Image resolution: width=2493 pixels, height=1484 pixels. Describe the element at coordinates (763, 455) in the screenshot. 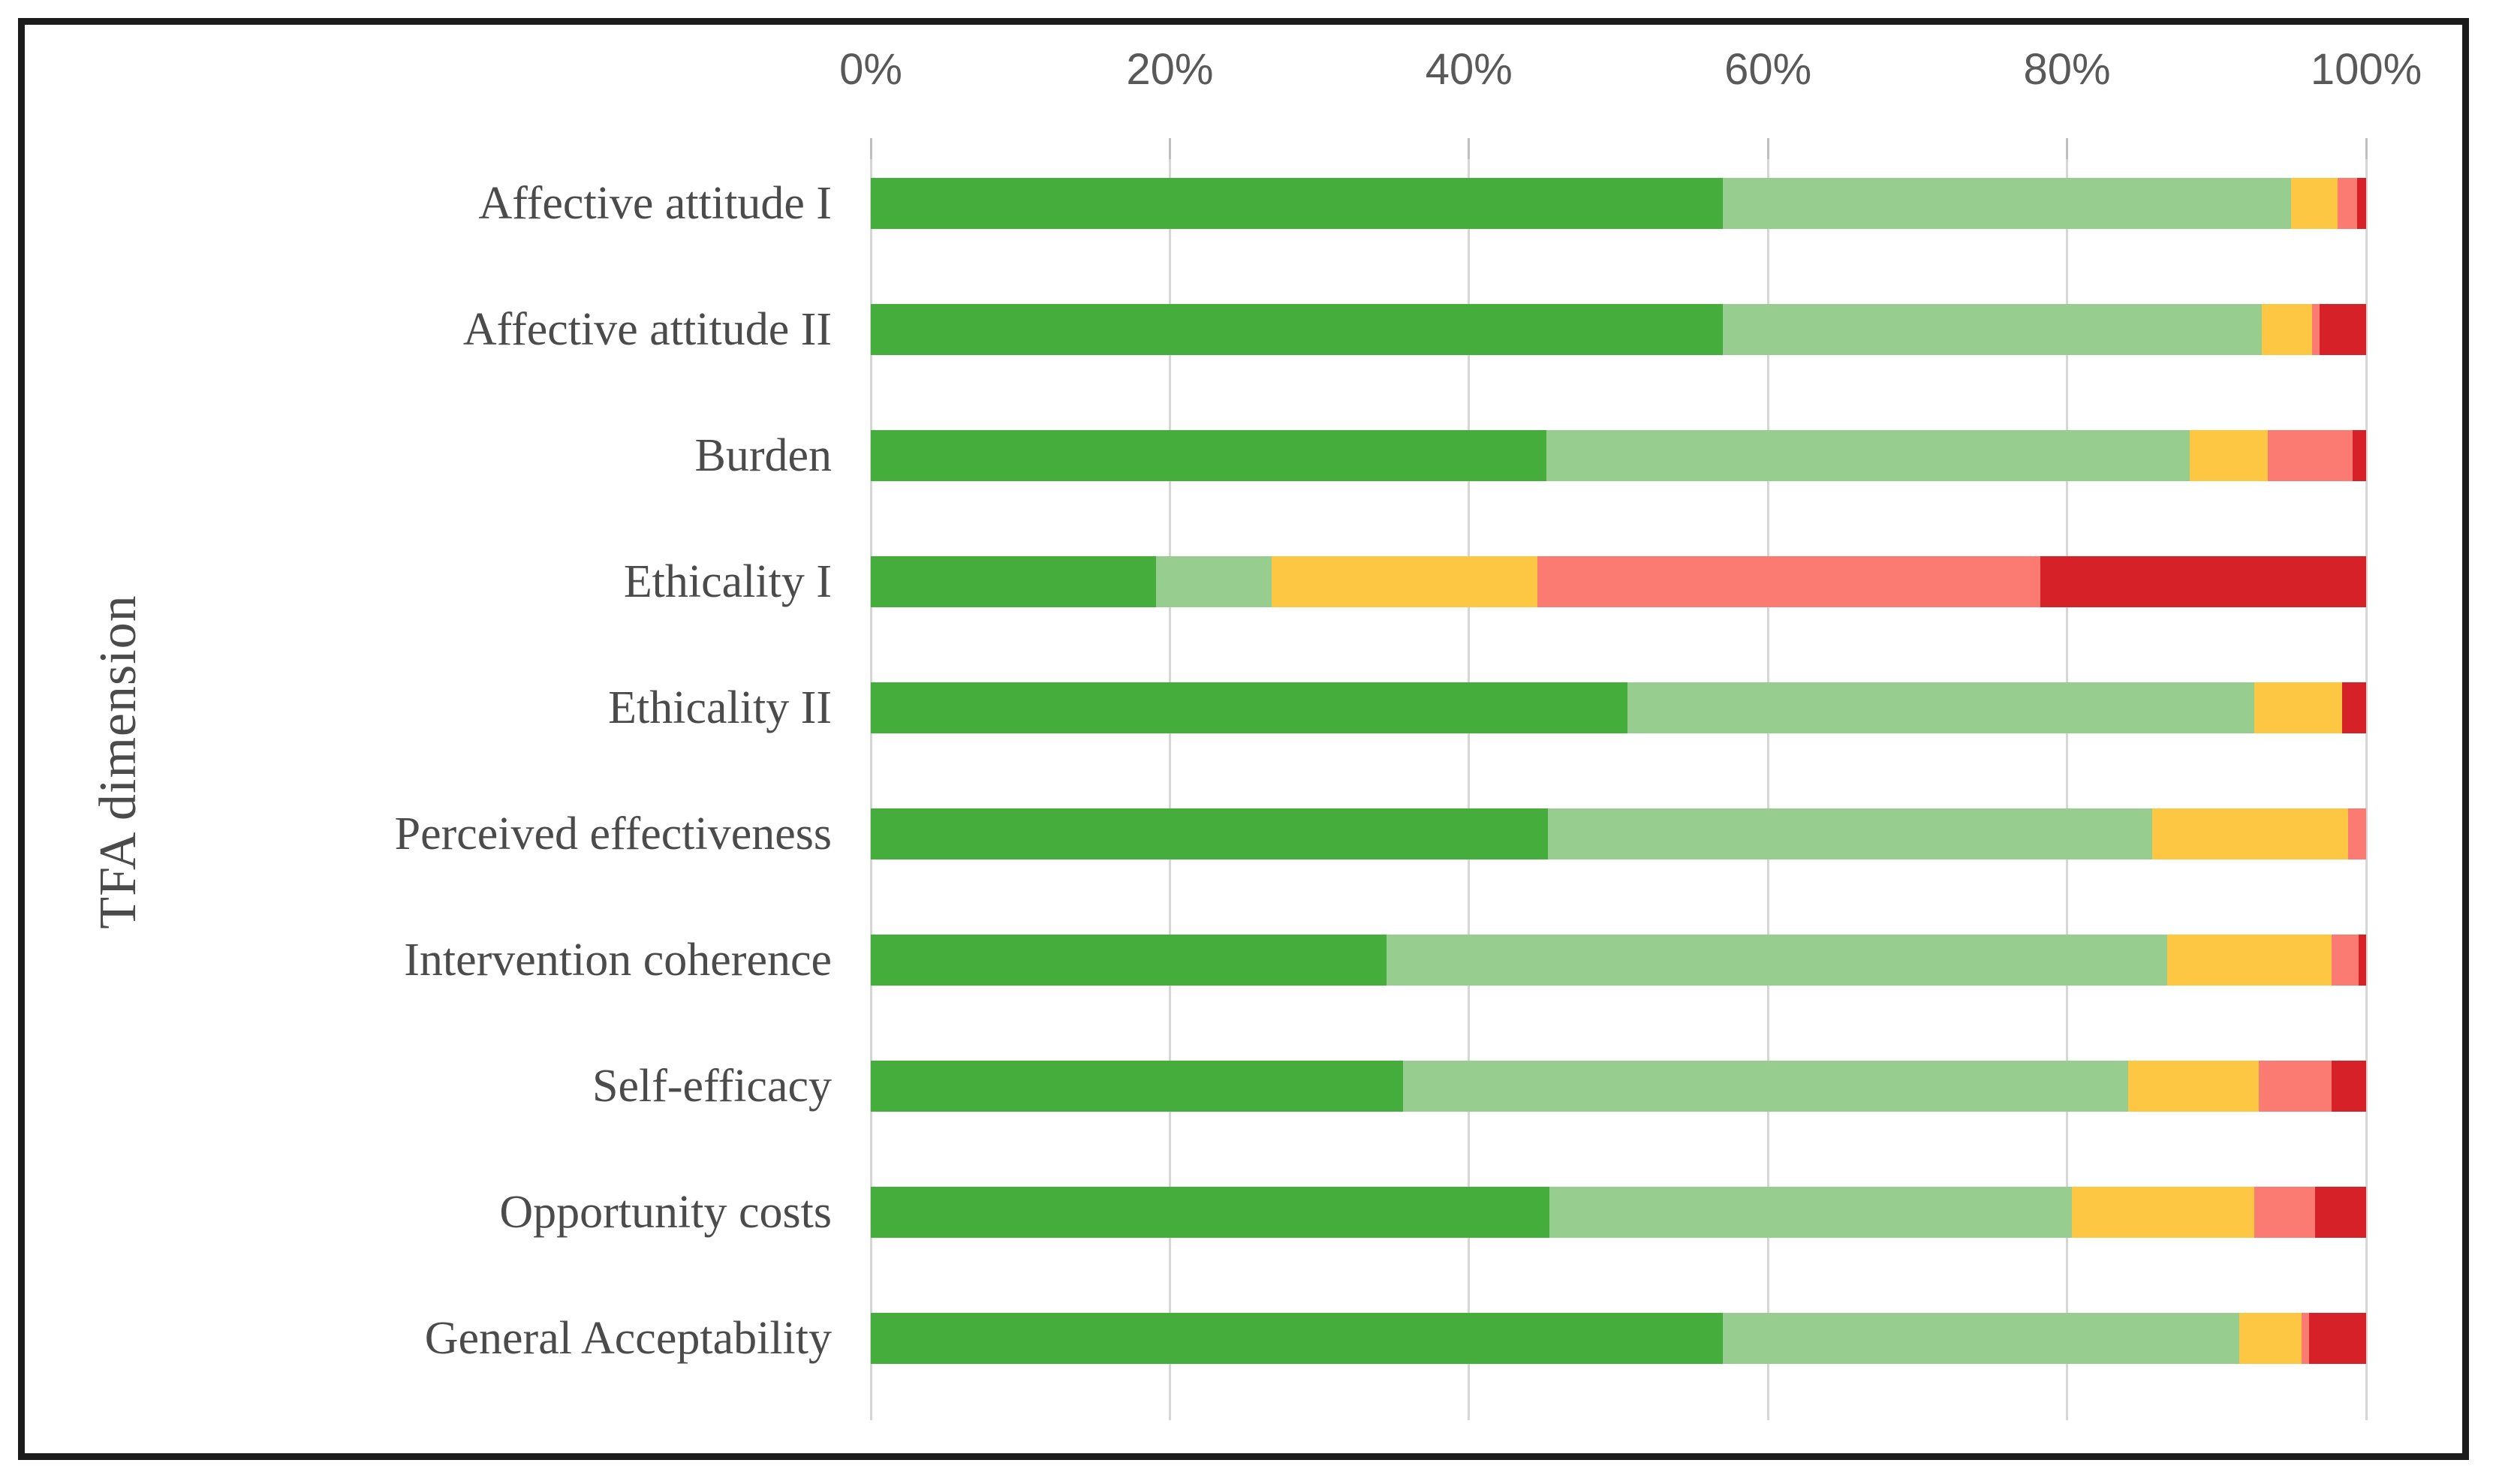

I see `category-label: Burden` at that location.